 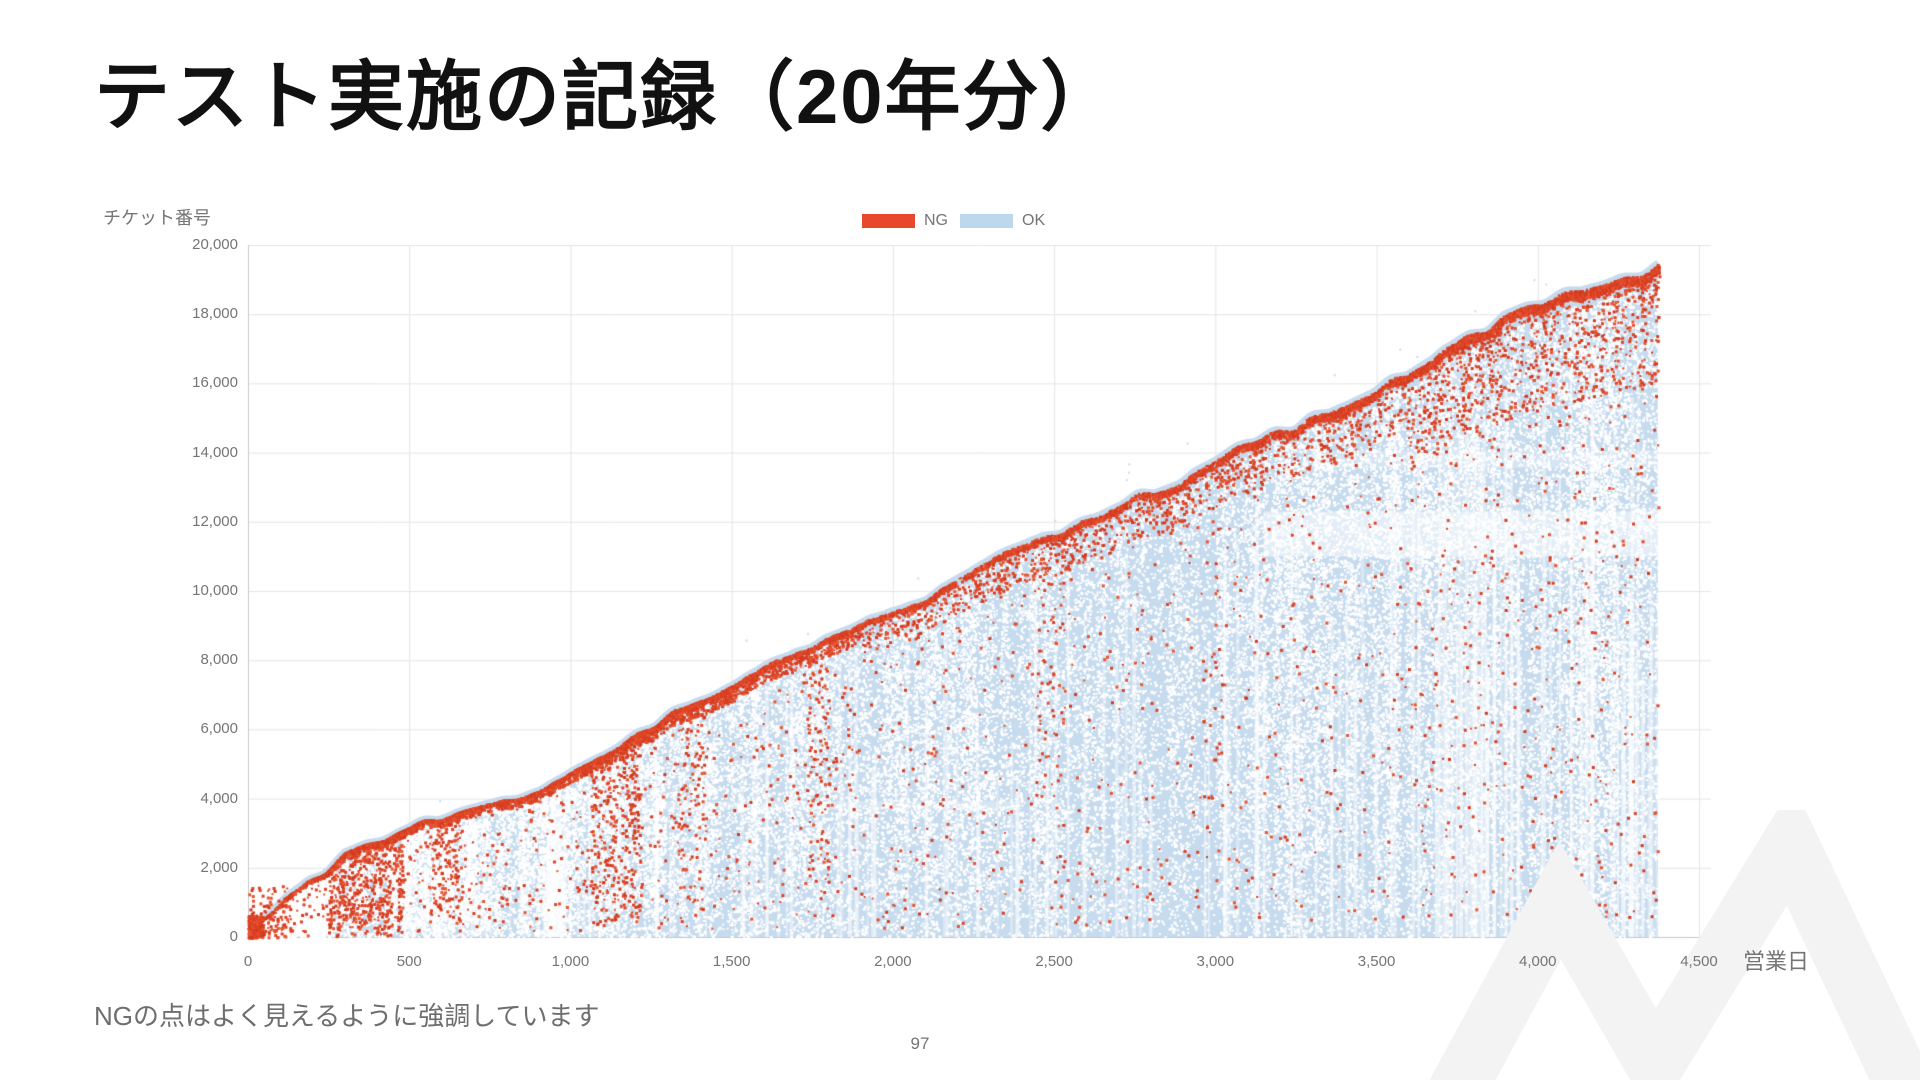 What do you see at coordinates (606, 97) in the screenshot?
I see `slide-title: テスト実施の記録（20年分）` at bounding box center [606, 97].